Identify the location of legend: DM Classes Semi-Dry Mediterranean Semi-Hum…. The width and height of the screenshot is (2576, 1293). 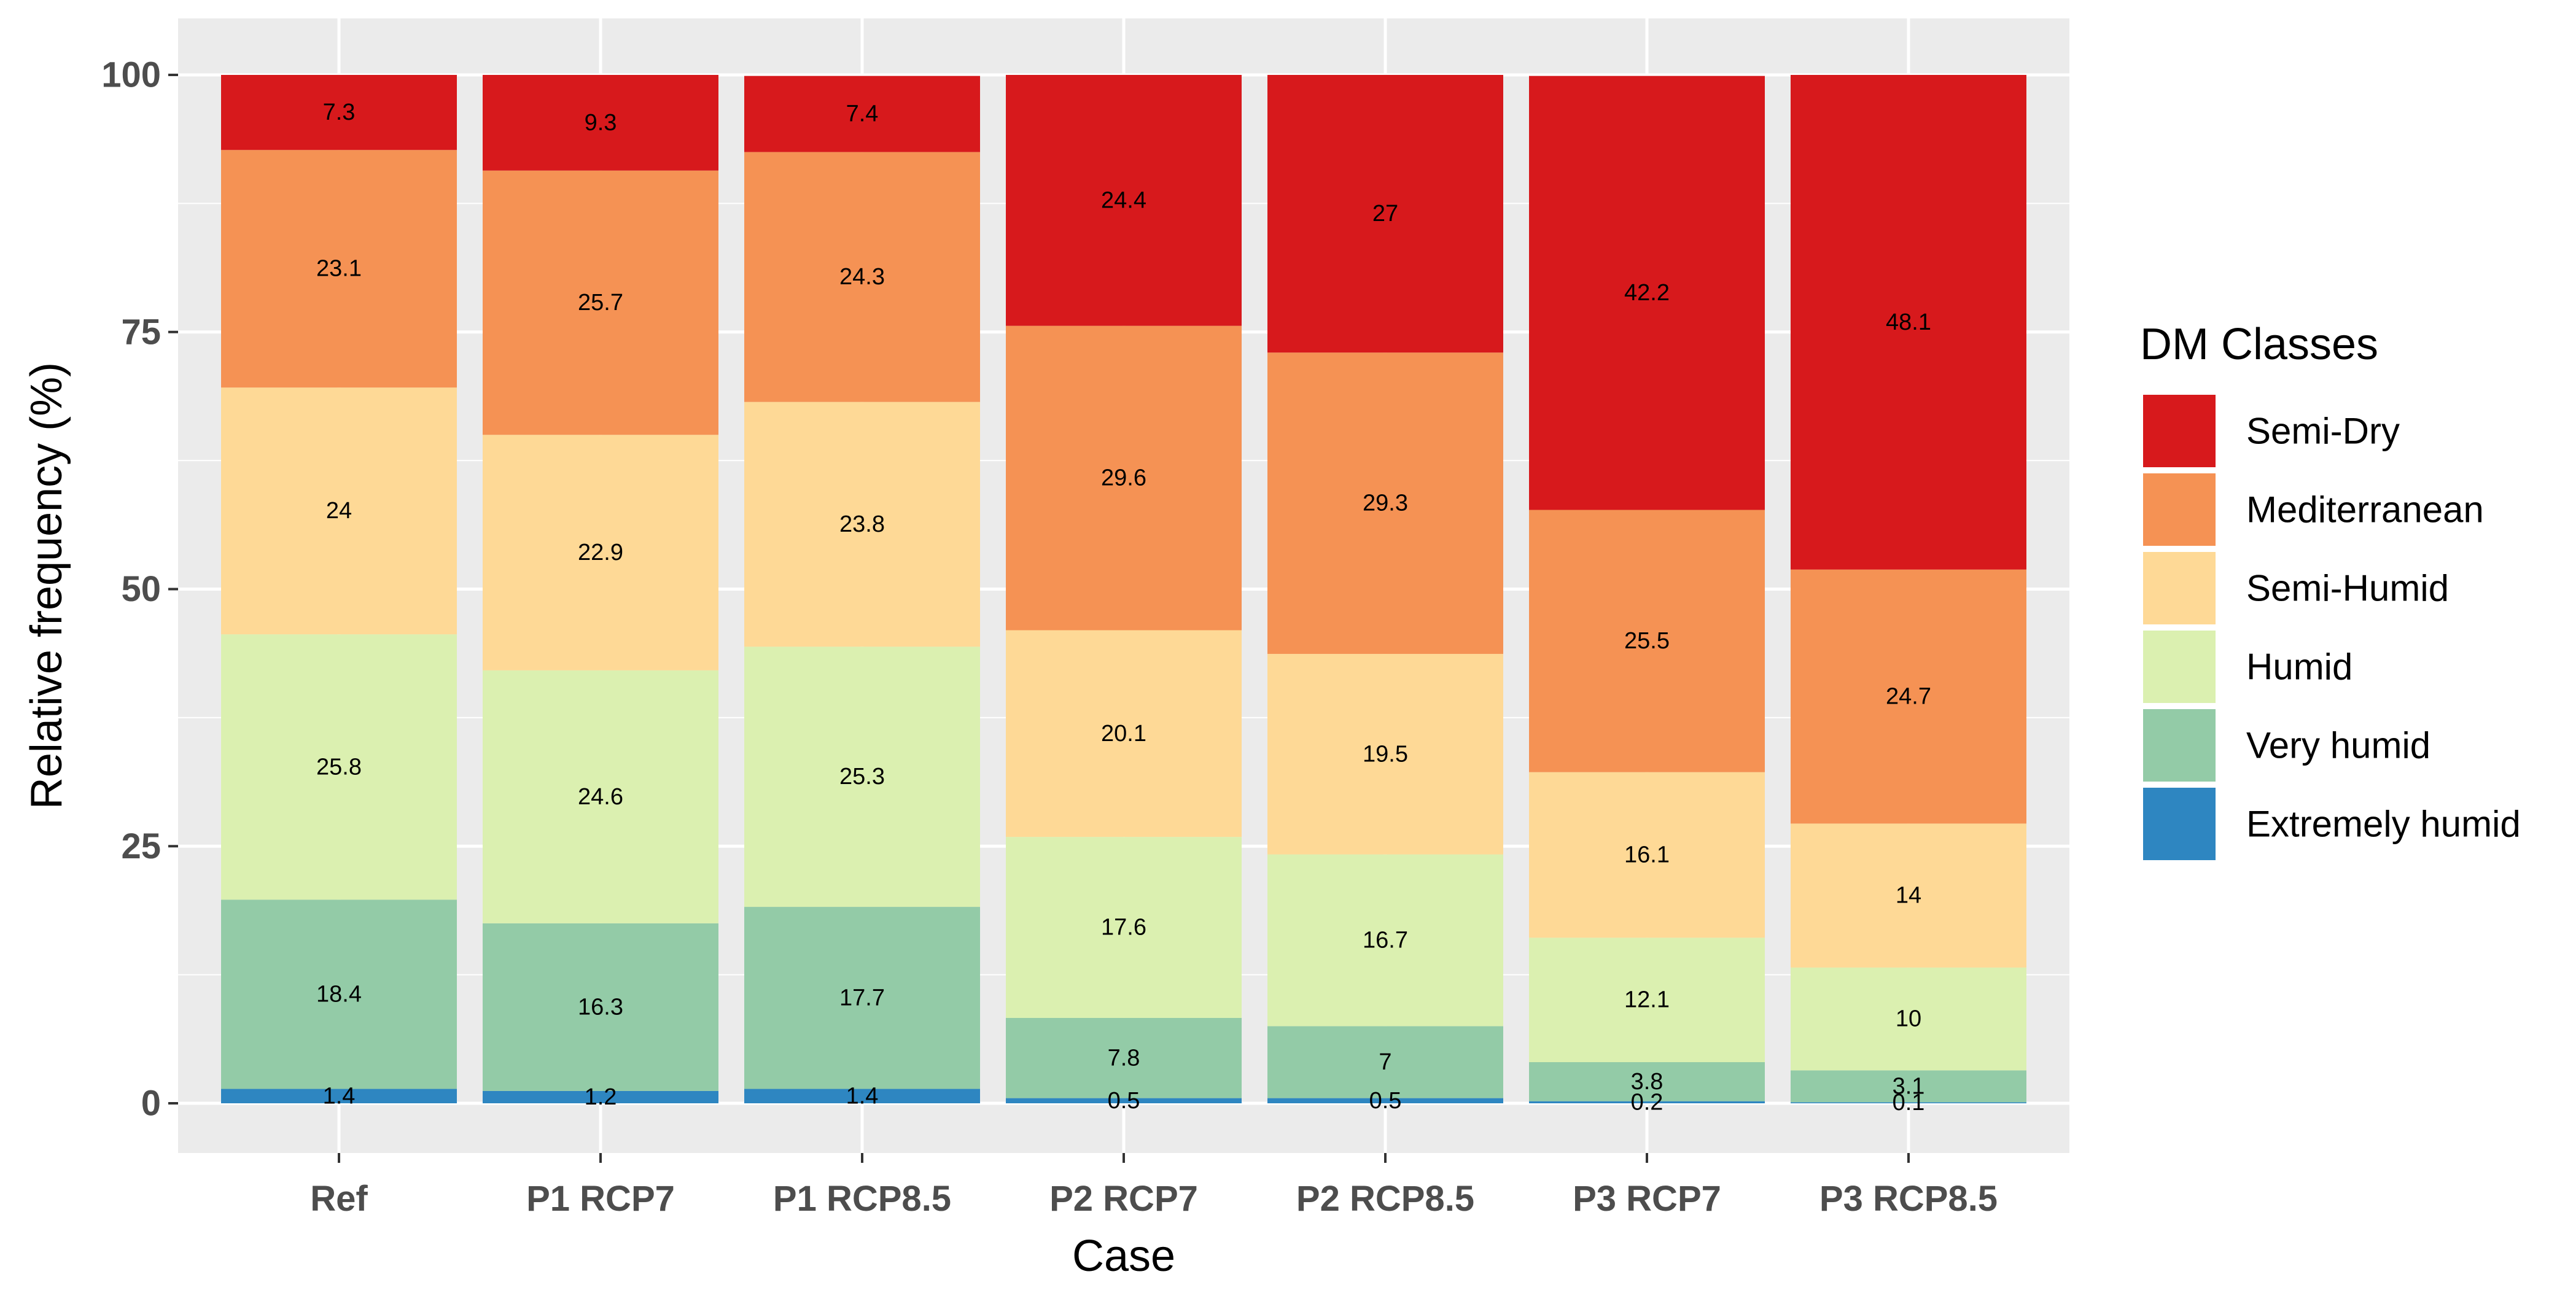
(2330, 590).